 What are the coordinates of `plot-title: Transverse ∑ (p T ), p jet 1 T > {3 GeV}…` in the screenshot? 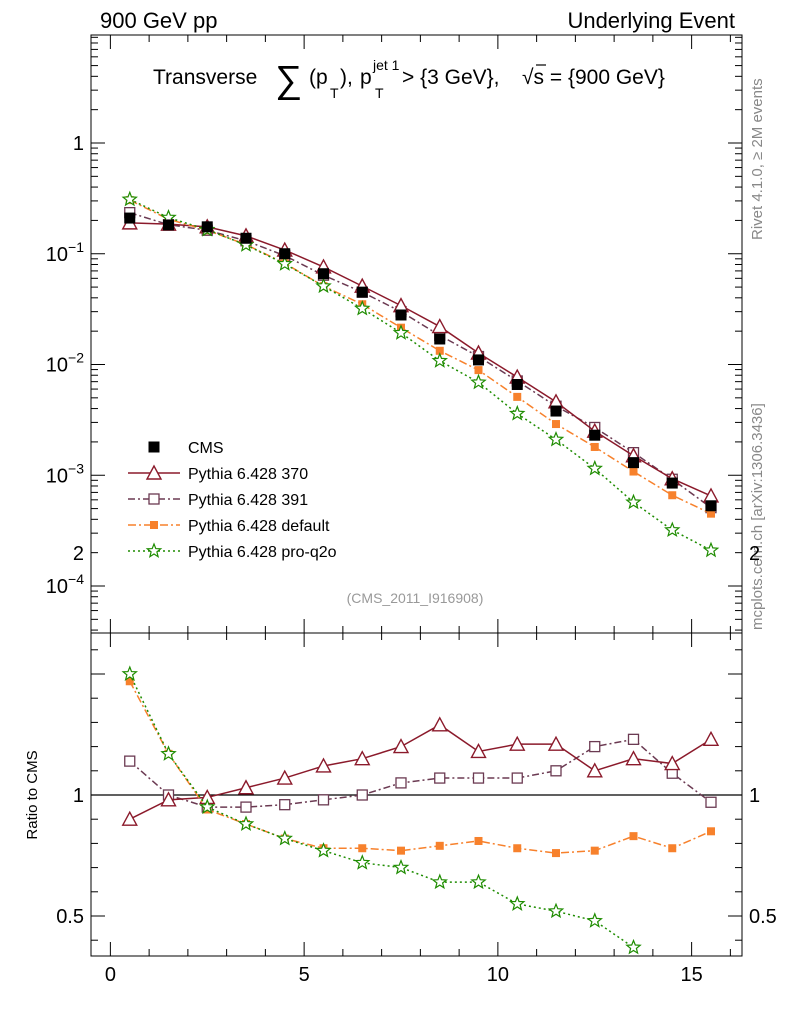 It's located at (409, 79).